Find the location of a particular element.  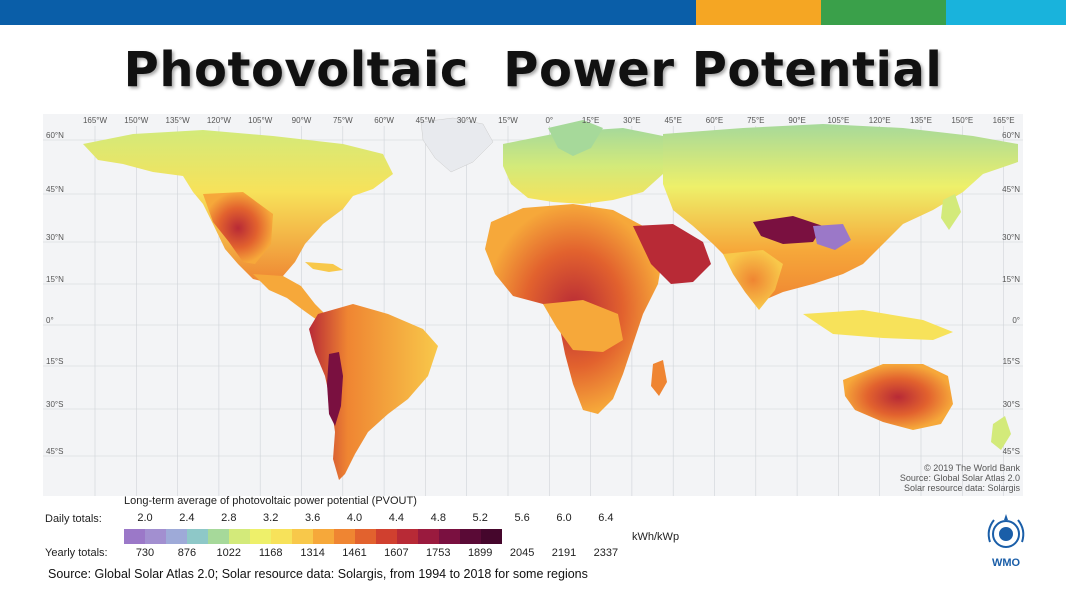

longitude-label: 15°E is located at coordinates (590, 120).